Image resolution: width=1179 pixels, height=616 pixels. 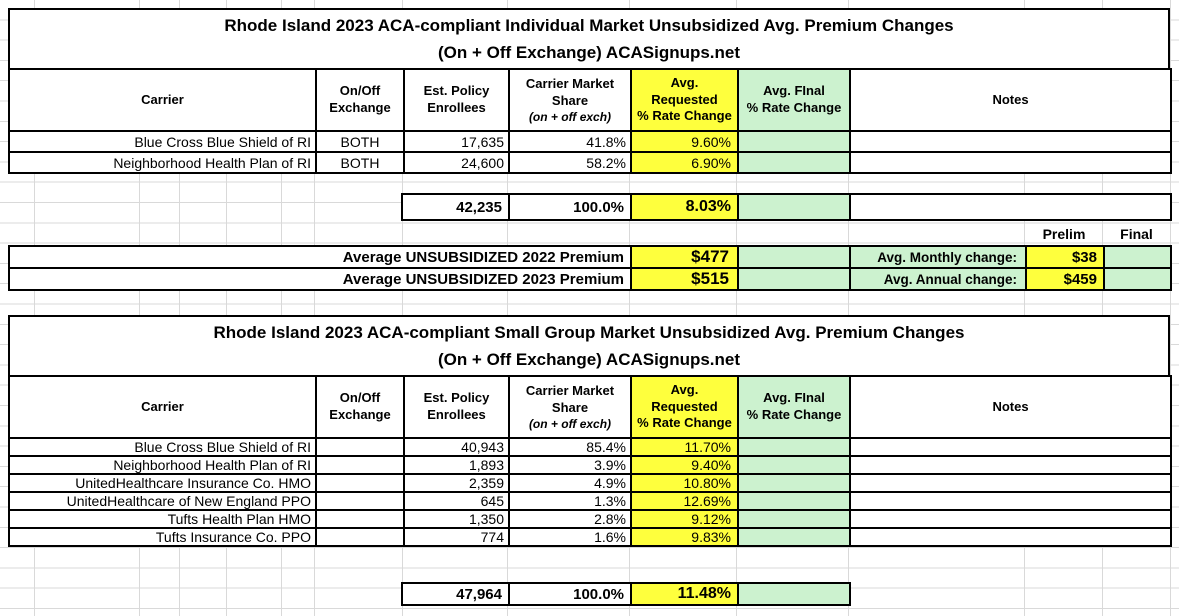 What do you see at coordinates (456, 501) in the screenshot?
I see `cell-enrollees: 645` at bounding box center [456, 501].